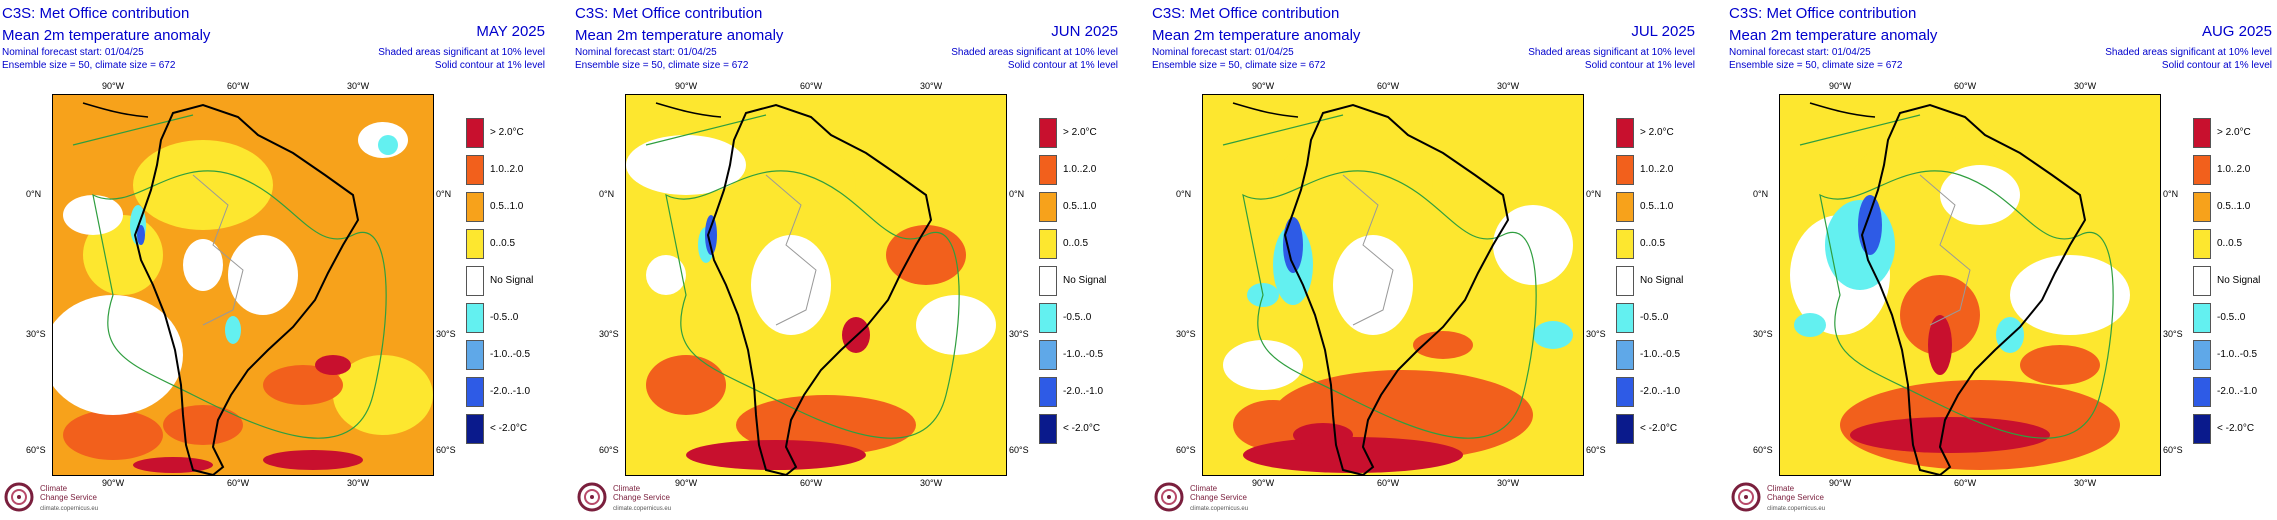  Describe the element at coordinates (1062, 65) in the screenshot. I see `contour-note: Solid contour at 1% level` at that location.